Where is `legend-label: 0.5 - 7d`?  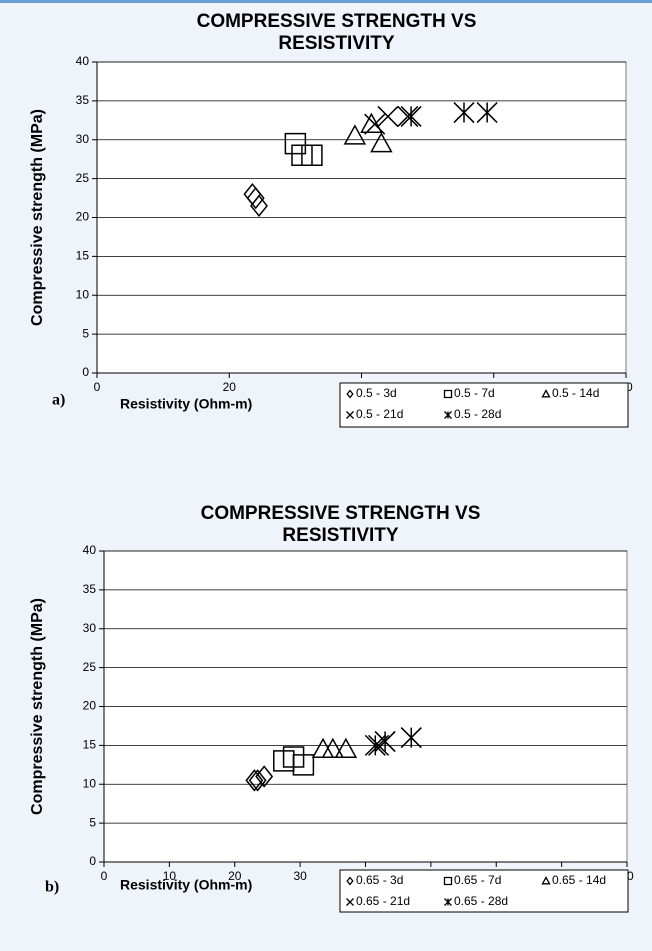 legend-label: 0.5 - 7d is located at coordinates (474, 393).